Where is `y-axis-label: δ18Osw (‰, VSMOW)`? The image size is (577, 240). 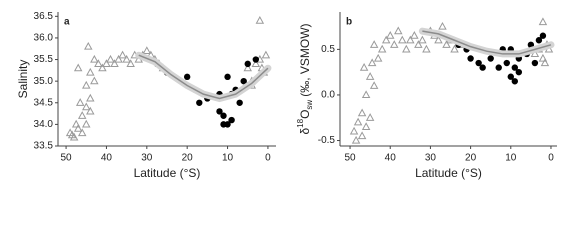
y-axis-label: δ18Osw (‰, VSMOW) is located at coordinates (305, 78).